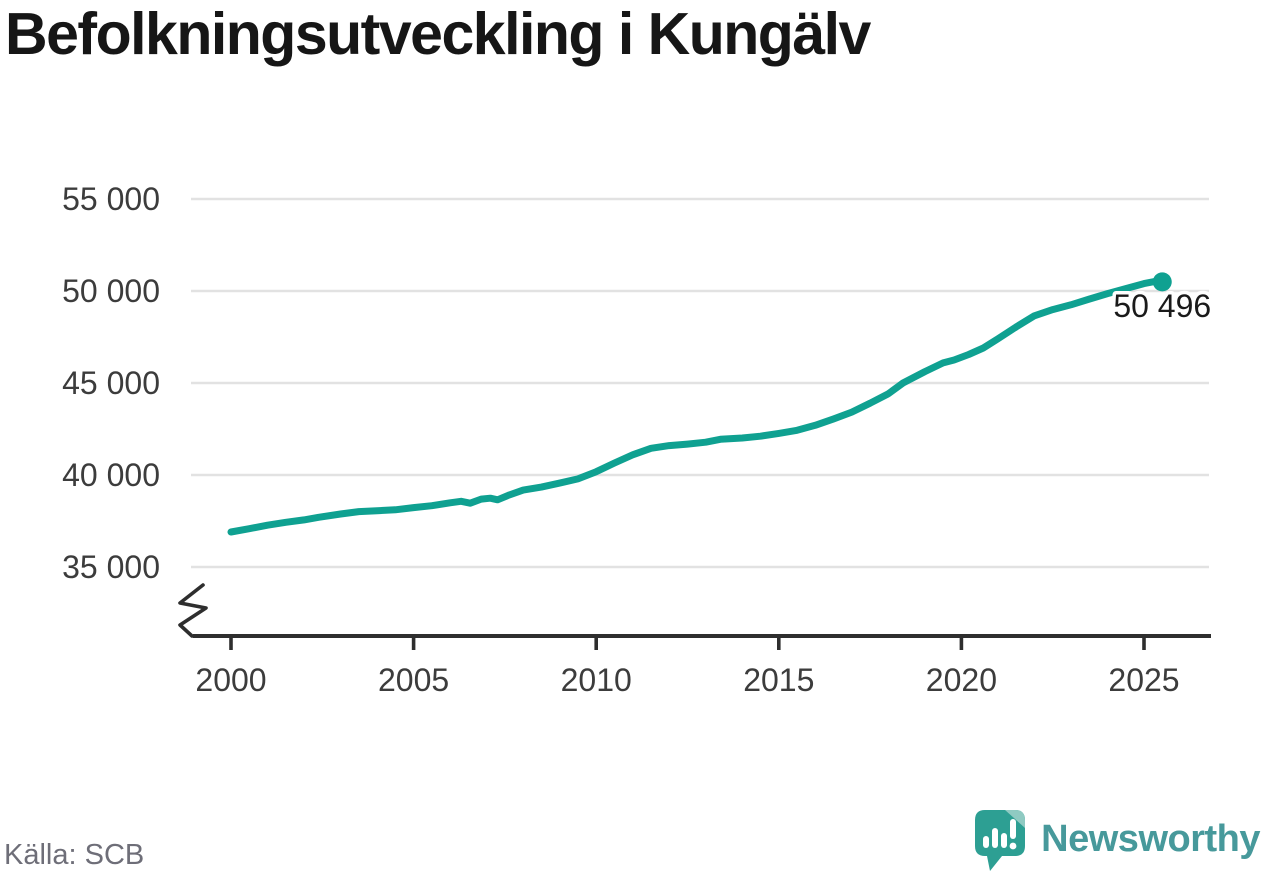  What do you see at coordinates (230, 680) in the screenshot?
I see `x-tick-label: 2000` at bounding box center [230, 680].